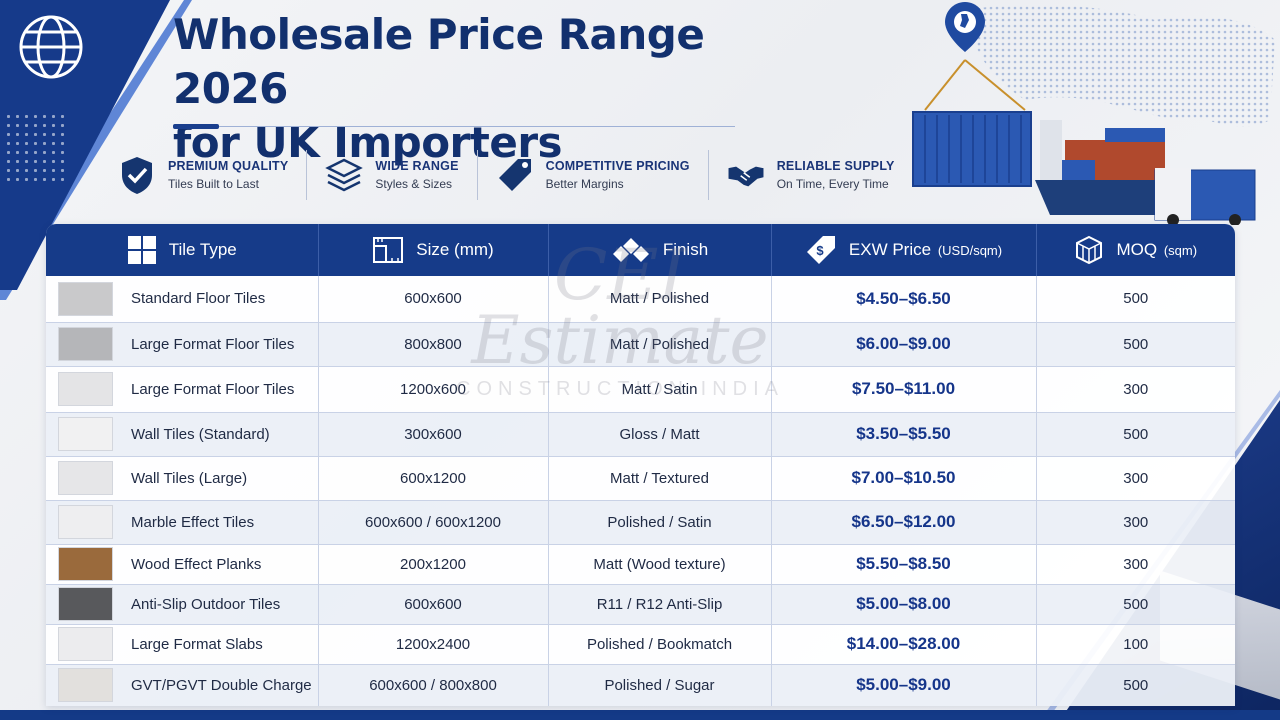  Describe the element at coordinates (206, 604) in the screenshot. I see `tile-type-label: Anti-Slip Outdoor Tiles` at that location.